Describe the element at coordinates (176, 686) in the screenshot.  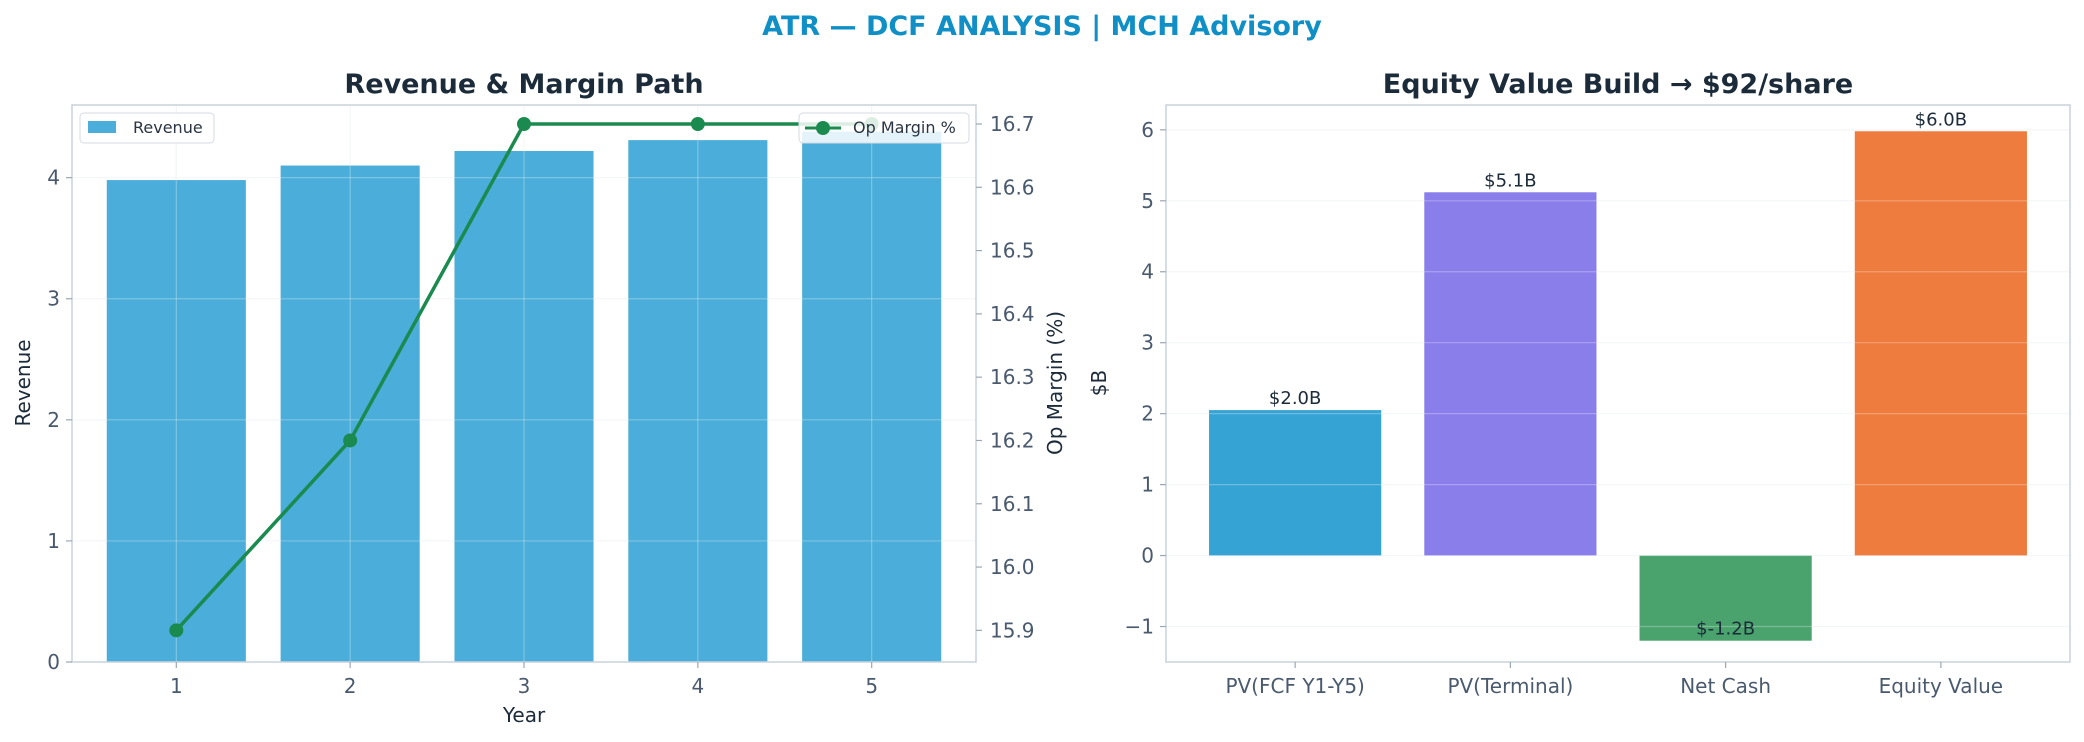
I see `year-tick-label: 1` at that location.